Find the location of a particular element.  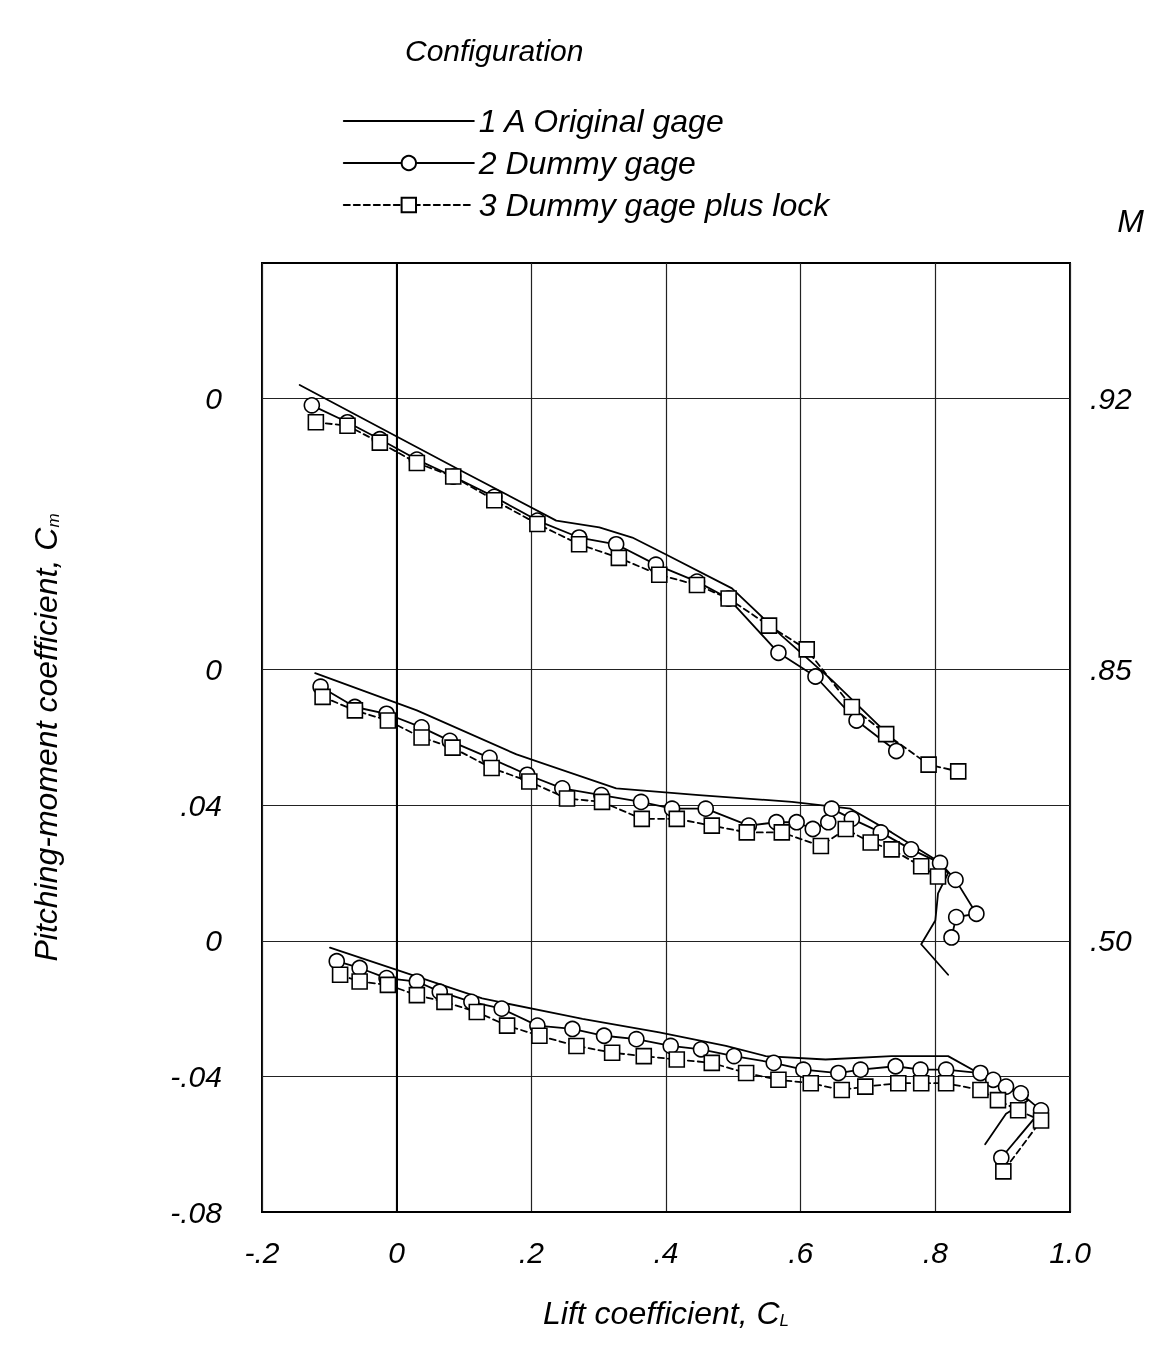

y-axis-title: Pitching-moment coefficient, Cm is located at coordinates (46, 737).